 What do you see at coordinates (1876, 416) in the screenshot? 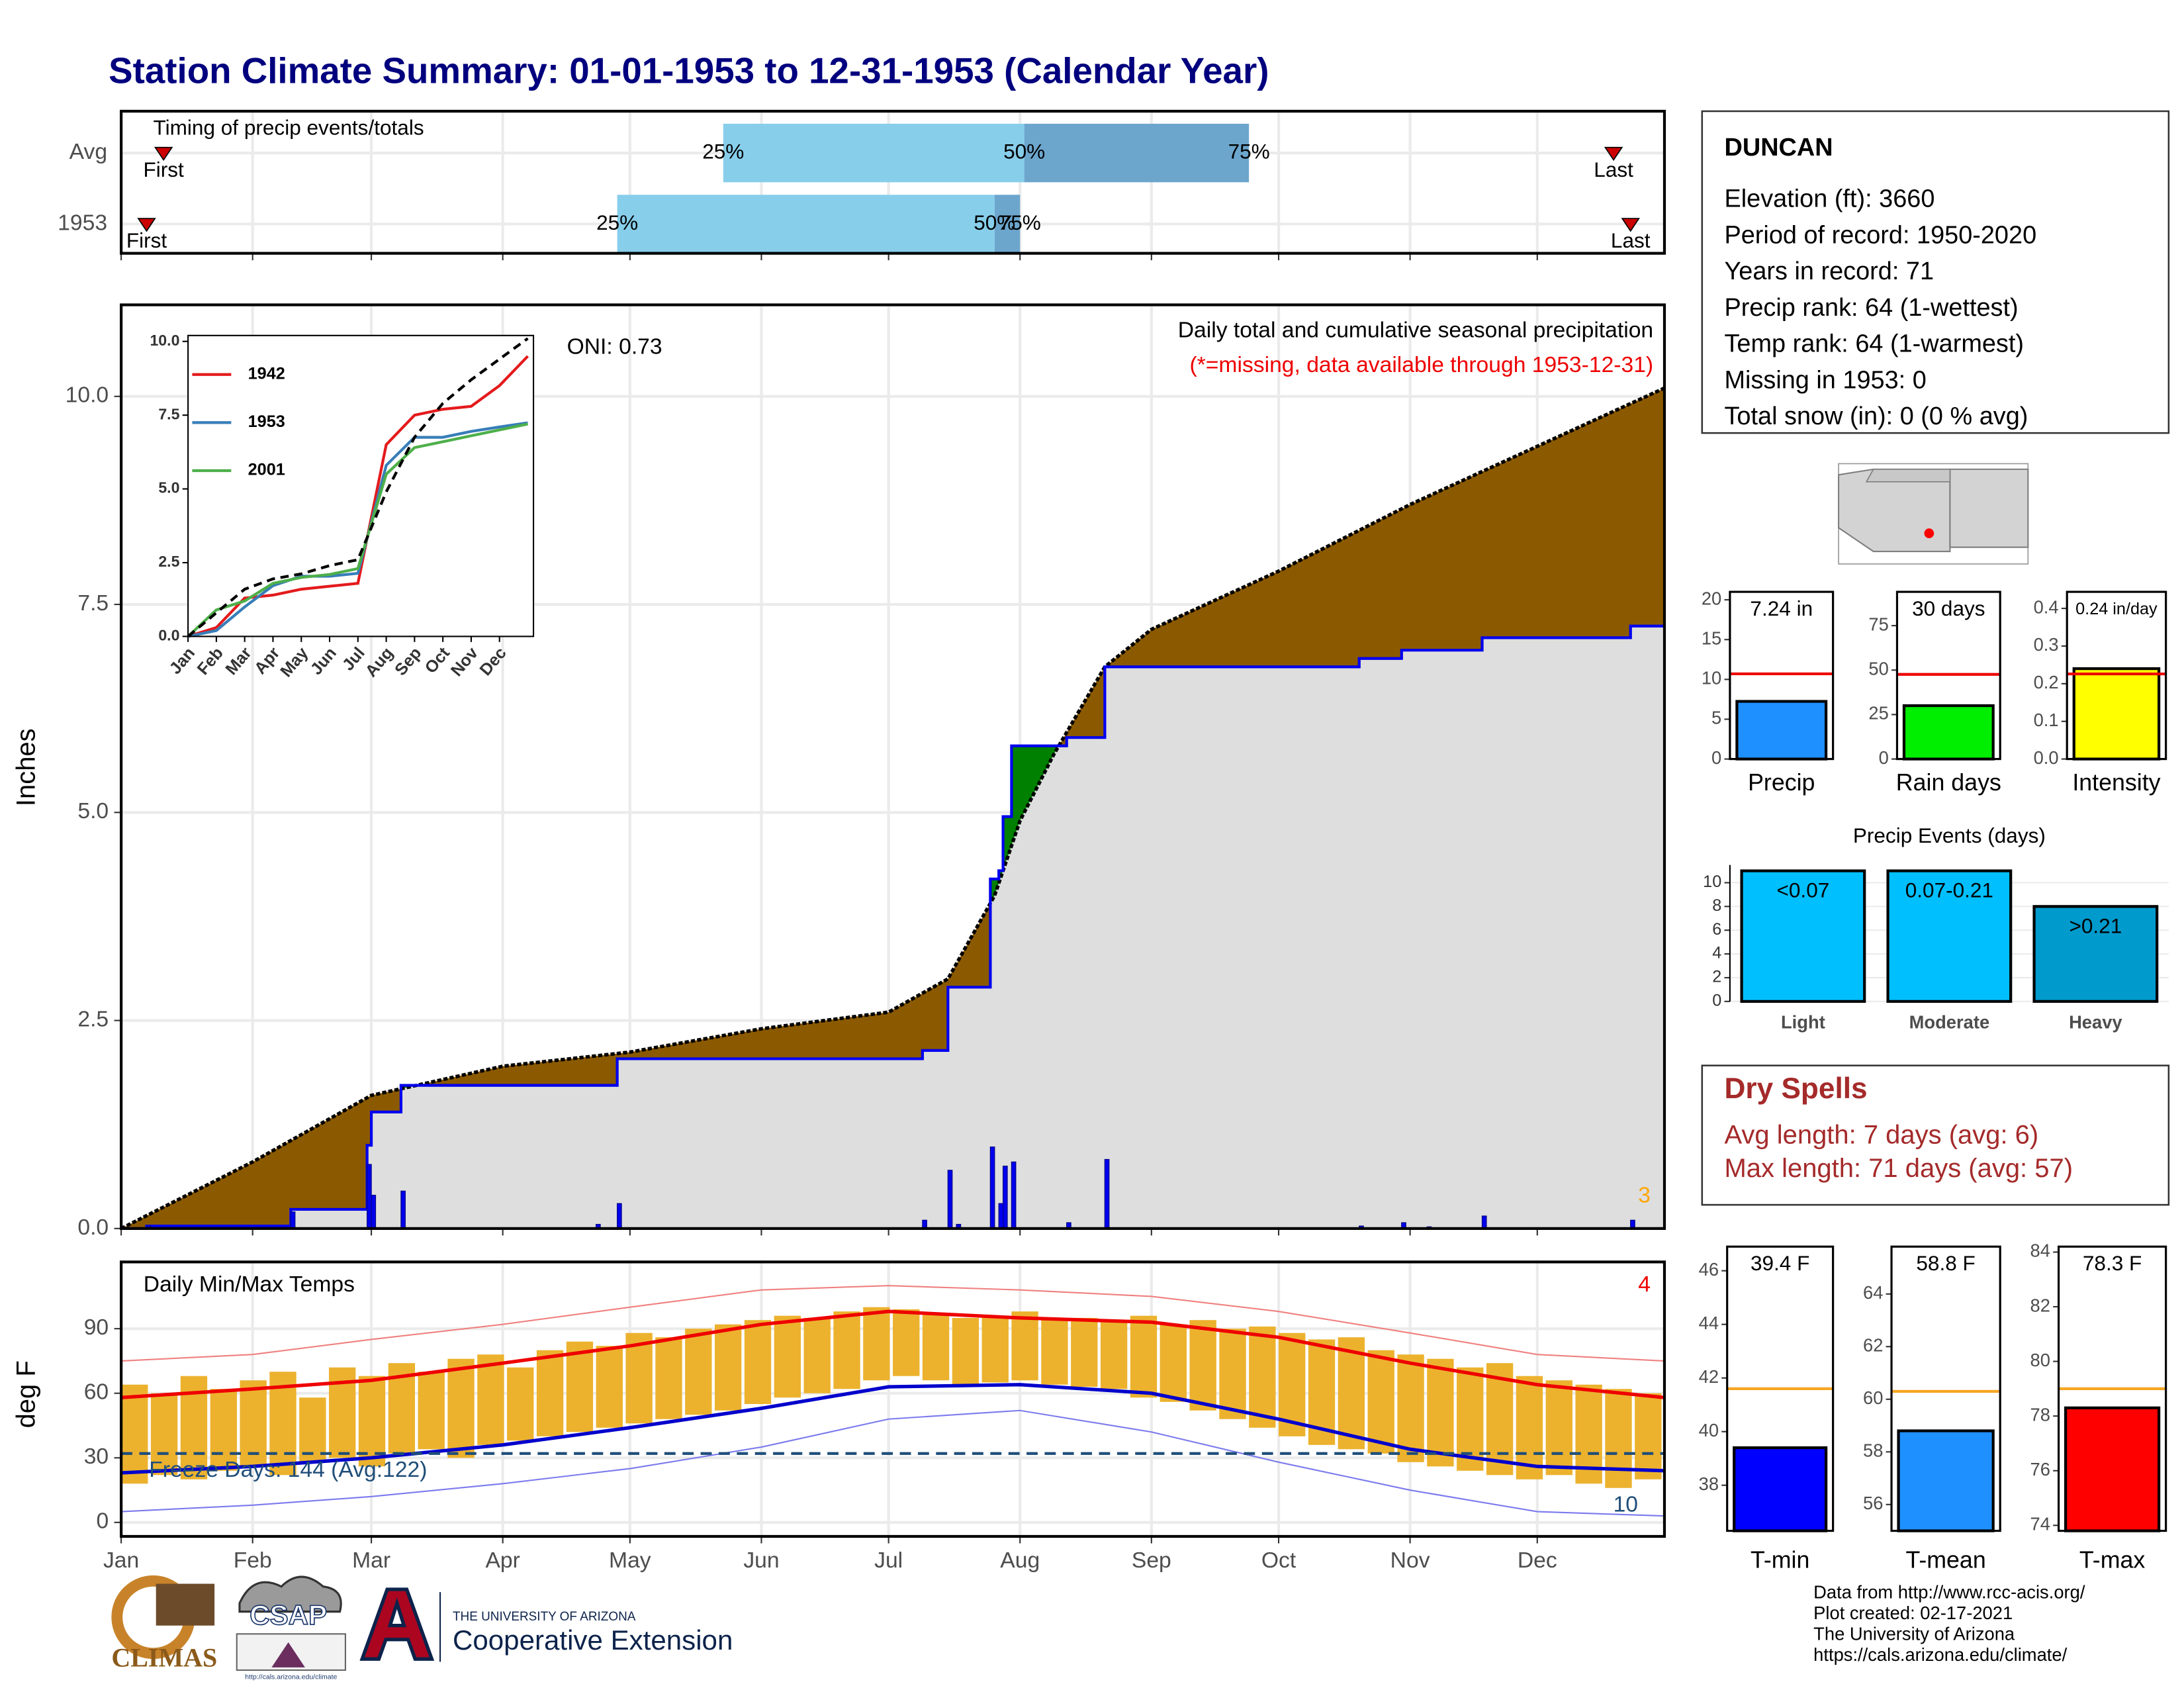
I see `station-info: Total snow (in): 0 (0 % avg)` at bounding box center [1876, 416].